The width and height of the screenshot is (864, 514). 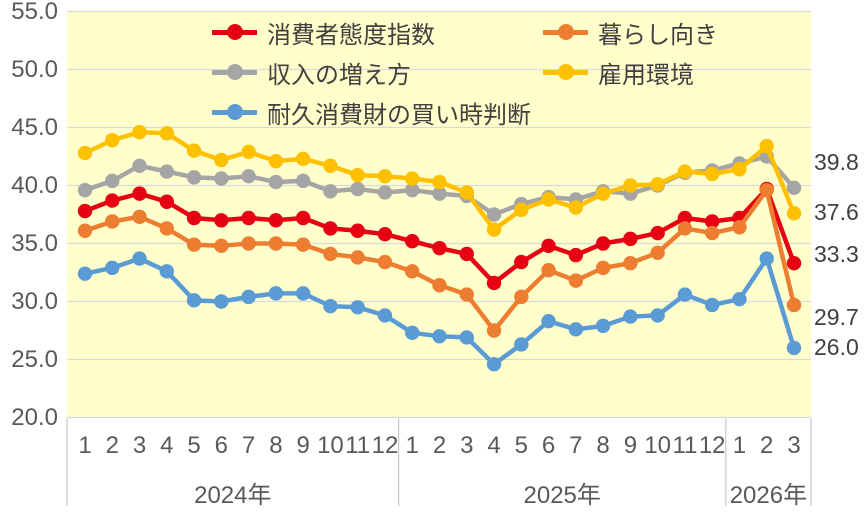 I want to click on month-label-2024年-4: 4, so click(x=167, y=445).